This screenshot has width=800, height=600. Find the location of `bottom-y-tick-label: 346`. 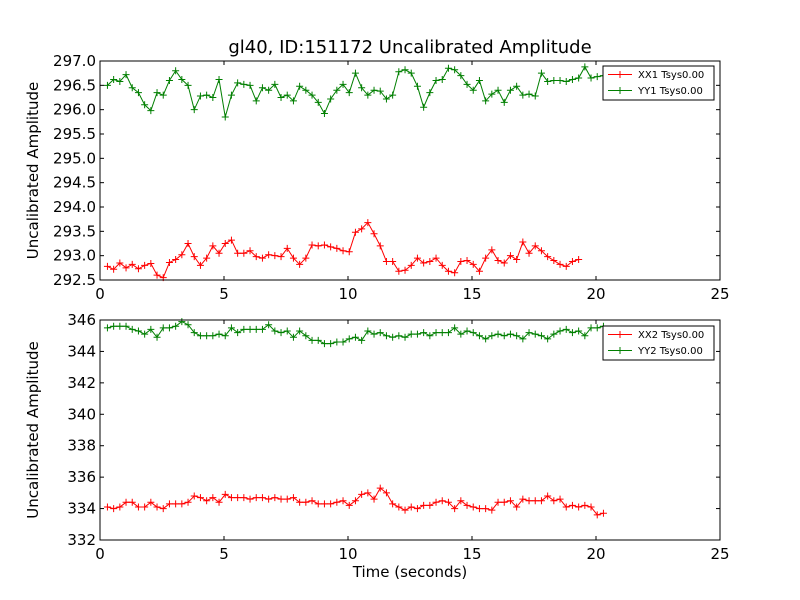

bottom-y-tick-label: 346 is located at coordinates (81, 320).